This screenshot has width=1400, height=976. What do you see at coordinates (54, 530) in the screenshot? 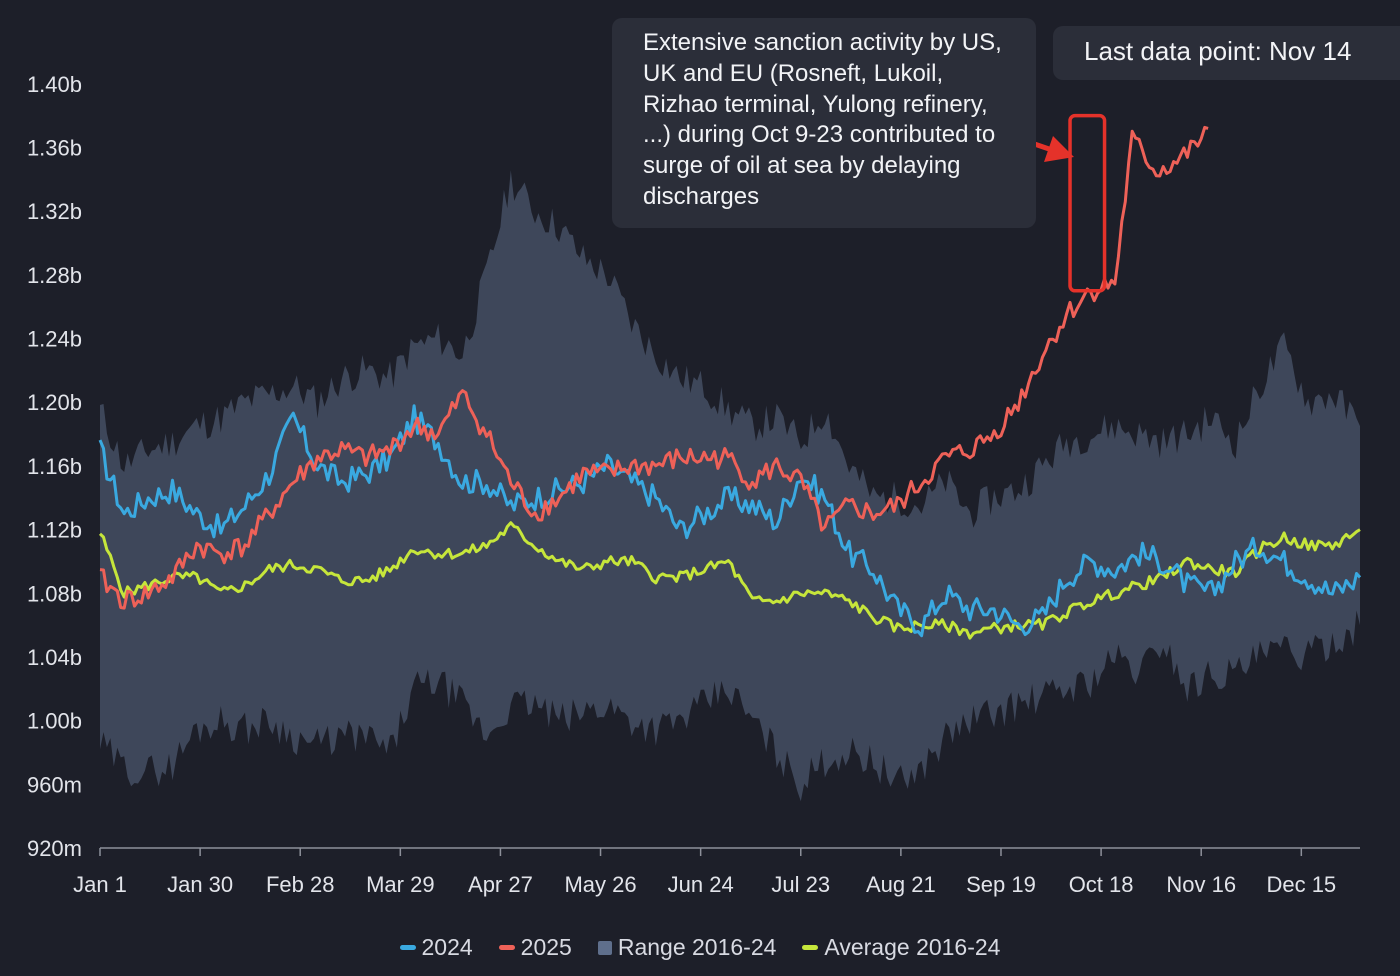
I see `y-tick-label: 1.12b` at bounding box center [54, 530].